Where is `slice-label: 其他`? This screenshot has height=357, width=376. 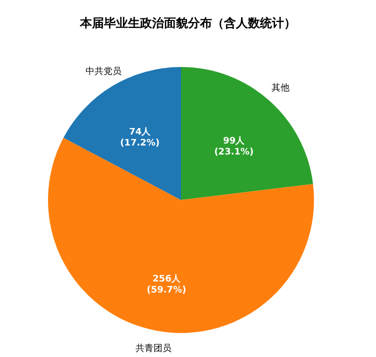 slice-label: 其他 is located at coordinates (281, 88).